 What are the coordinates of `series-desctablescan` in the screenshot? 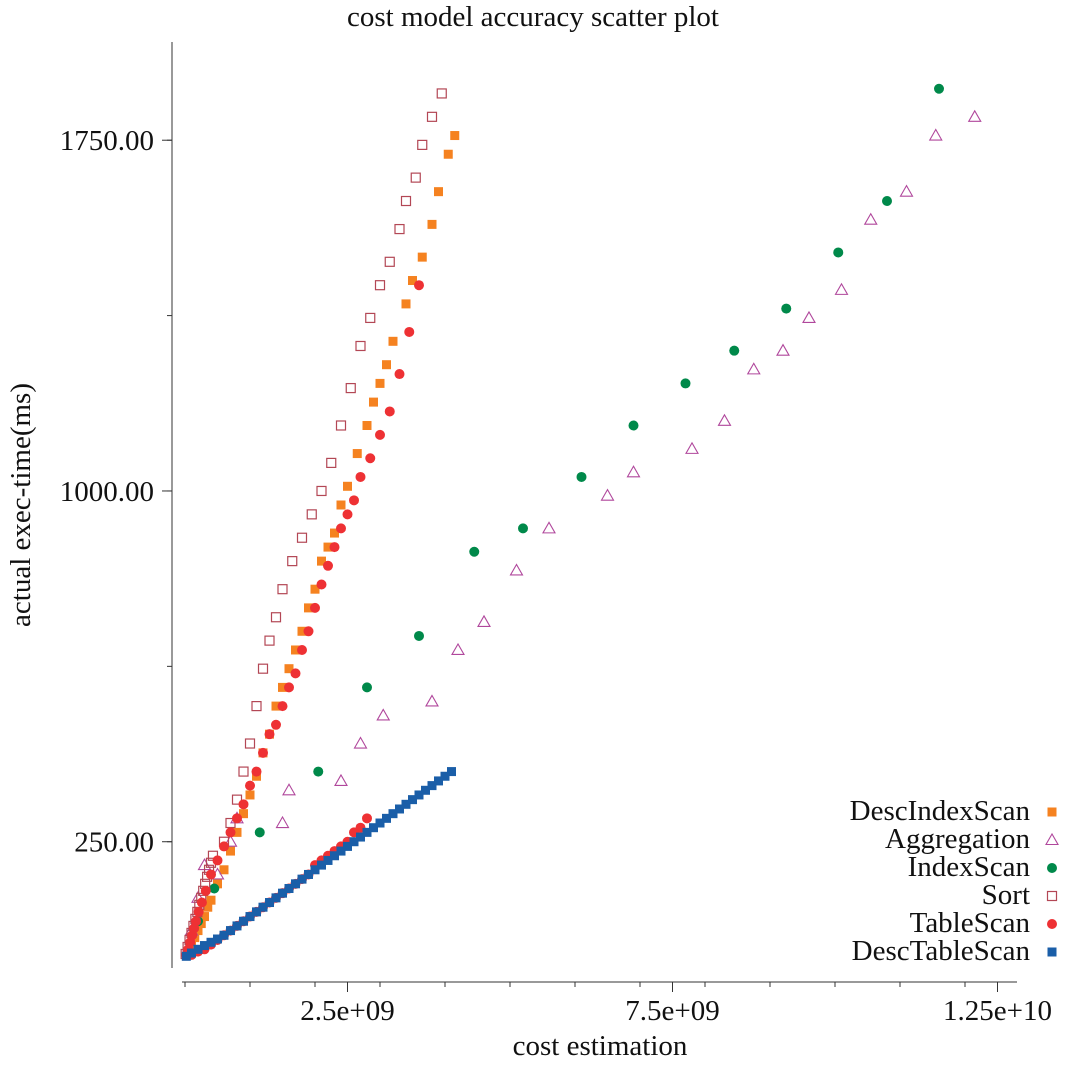 It's located at (318, 864).